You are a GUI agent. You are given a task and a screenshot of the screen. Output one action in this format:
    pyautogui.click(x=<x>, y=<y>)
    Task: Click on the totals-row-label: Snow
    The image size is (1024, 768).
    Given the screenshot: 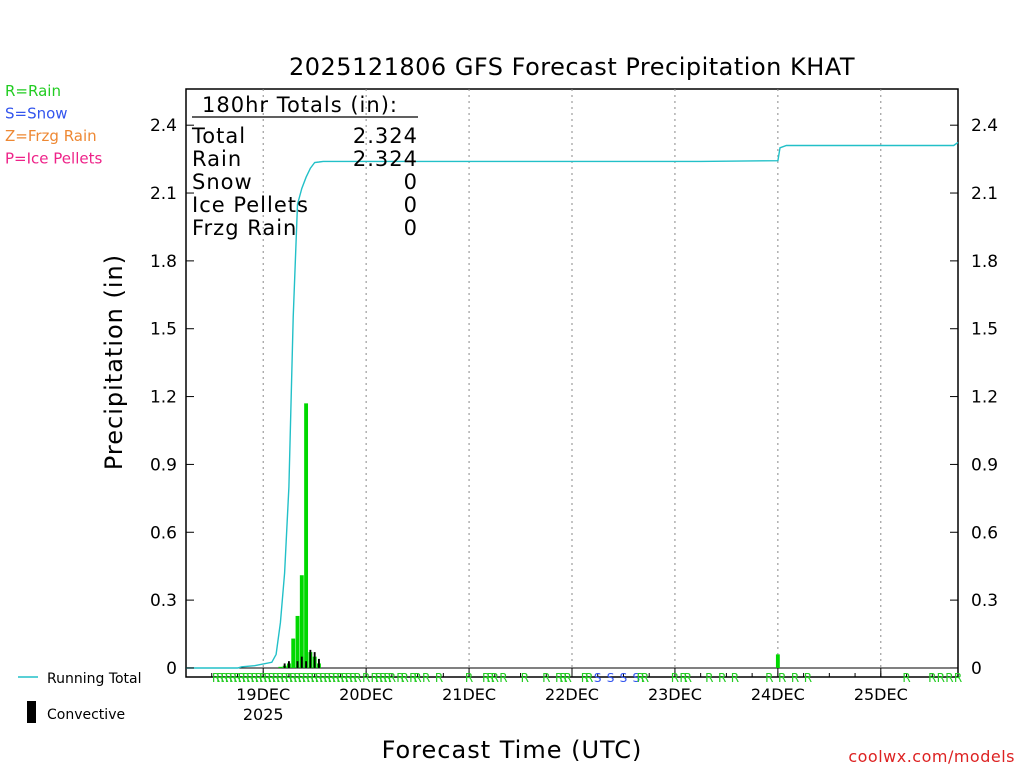 What is the action you would take?
    pyautogui.click(x=222, y=182)
    